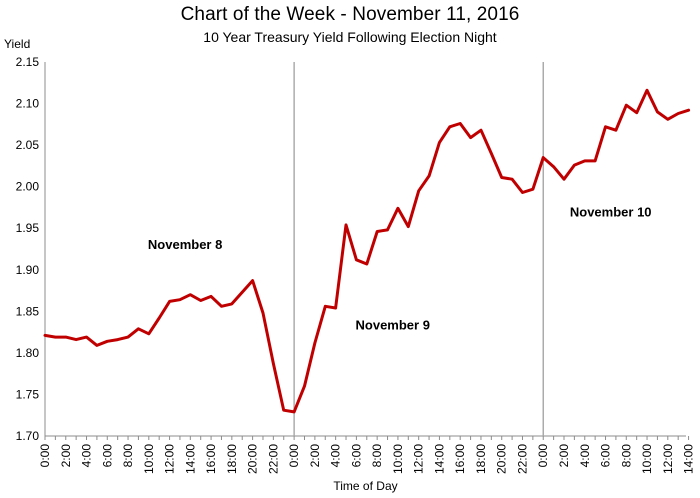  What do you see at coordinates (17, 44) in the screenshot?
I see `y-axis-label: Yield` at bounding box center [17, 44].